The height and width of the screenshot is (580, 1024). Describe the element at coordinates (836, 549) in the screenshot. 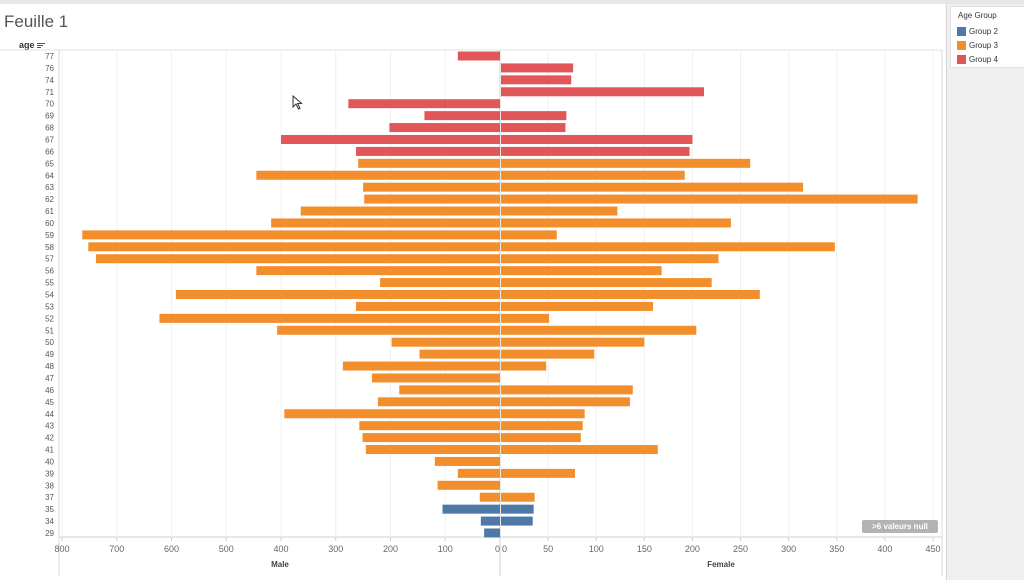

I see `x-tick-label-female: 350` at that location.